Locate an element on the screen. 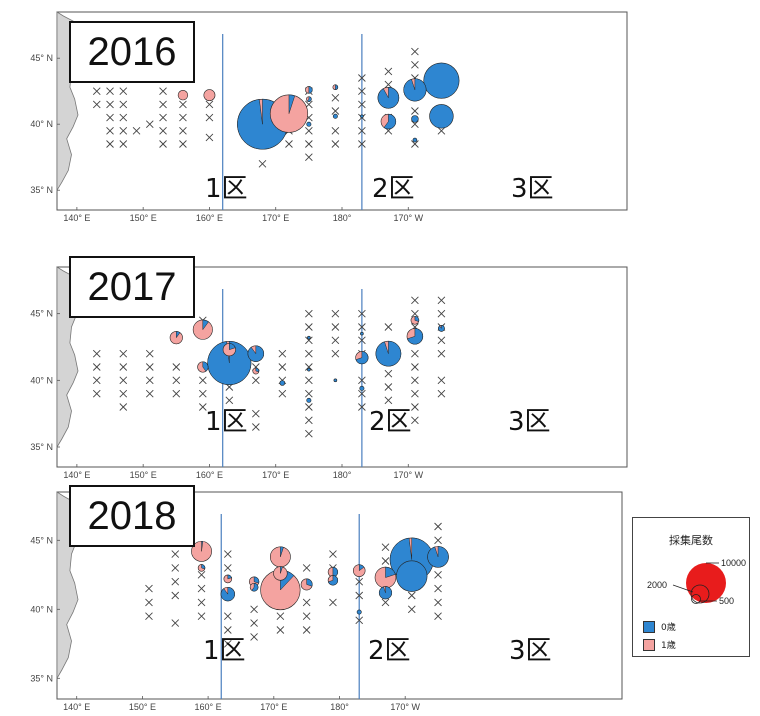 This screenshot has width=760, height=716. legend-swatch-age1 is located at coordinates (649, 644).